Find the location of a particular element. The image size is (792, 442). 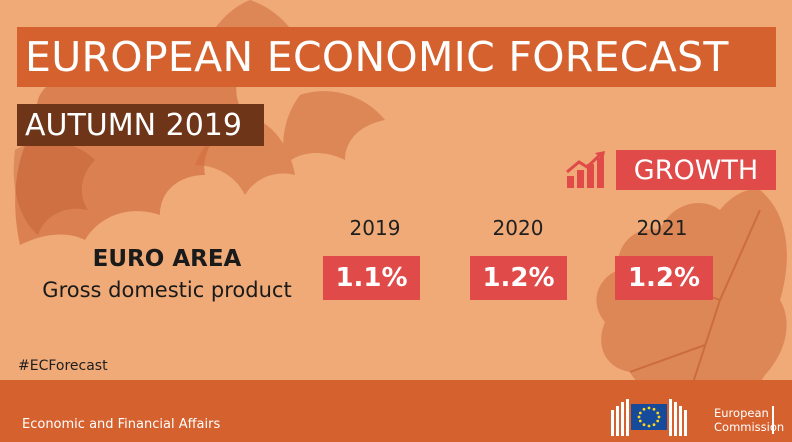

organization-name-line1: European is located at coordinates (741, 413).